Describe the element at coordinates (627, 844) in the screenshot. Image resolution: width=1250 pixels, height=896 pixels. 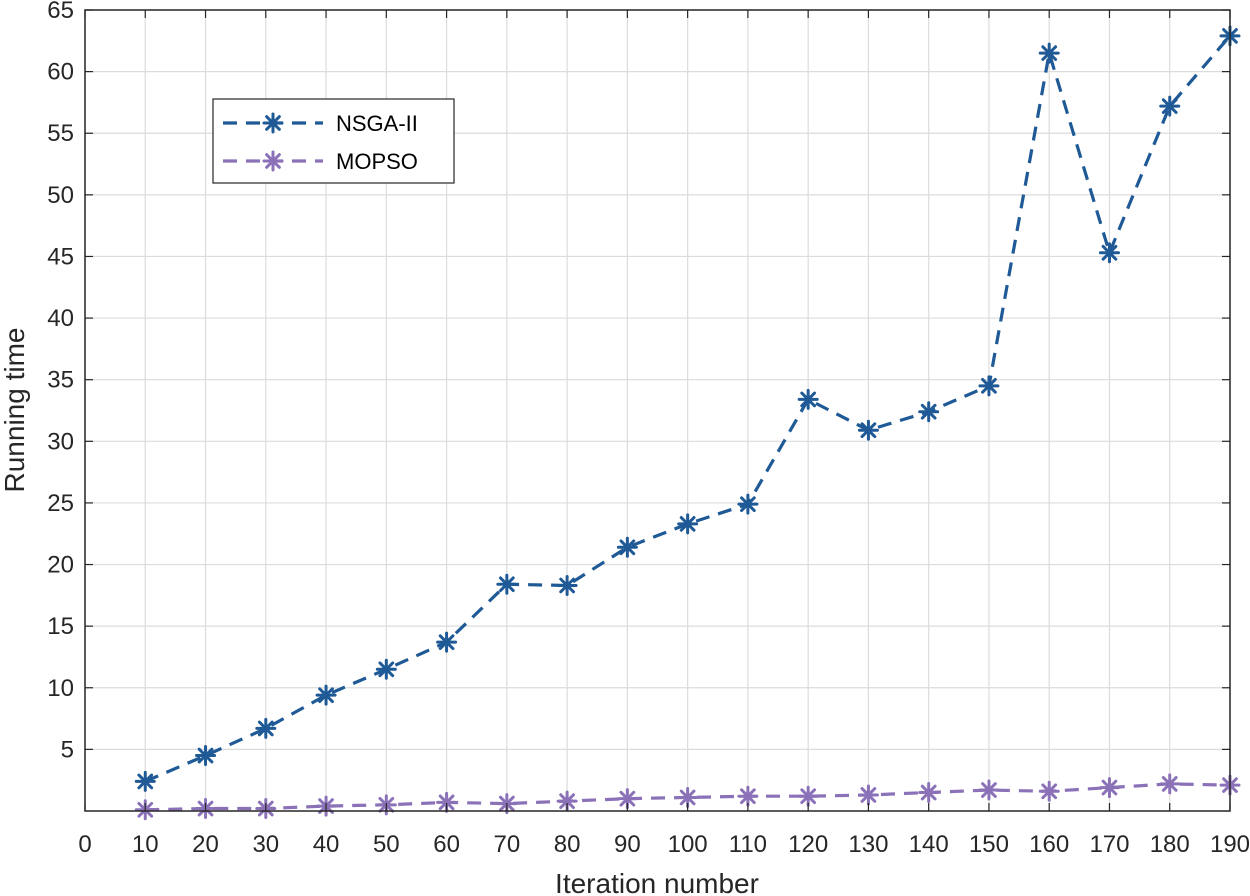
I see `x-tick-label-90: 90` at that location.